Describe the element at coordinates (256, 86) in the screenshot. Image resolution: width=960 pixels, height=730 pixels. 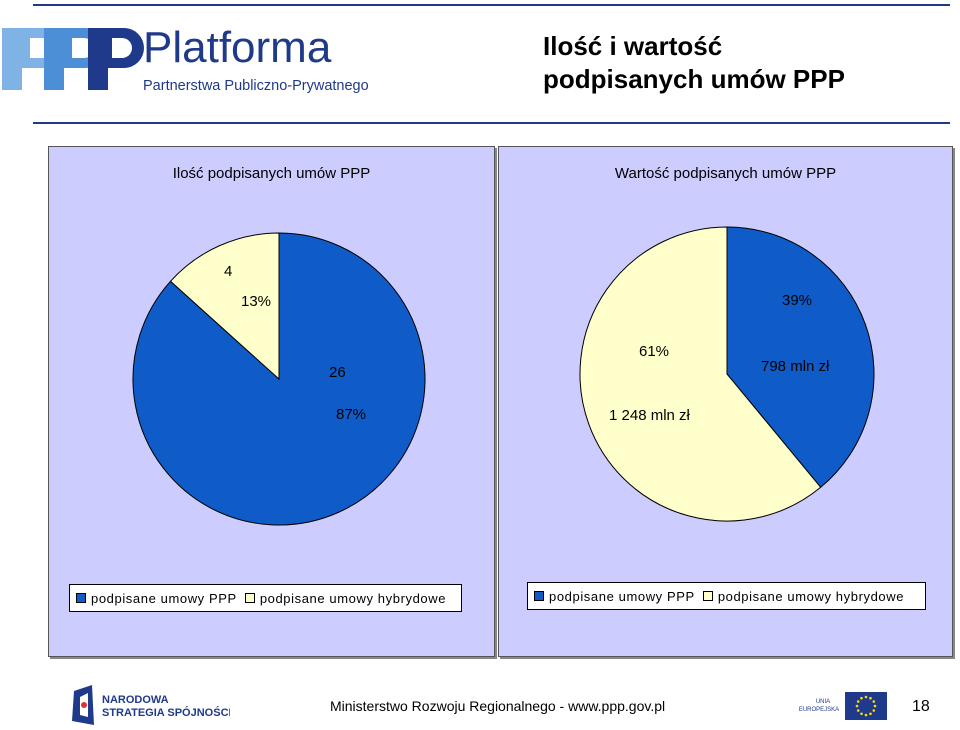
I see `logo-sub-text: Partnerstwa Publiczno-Prywatnego` at that location.